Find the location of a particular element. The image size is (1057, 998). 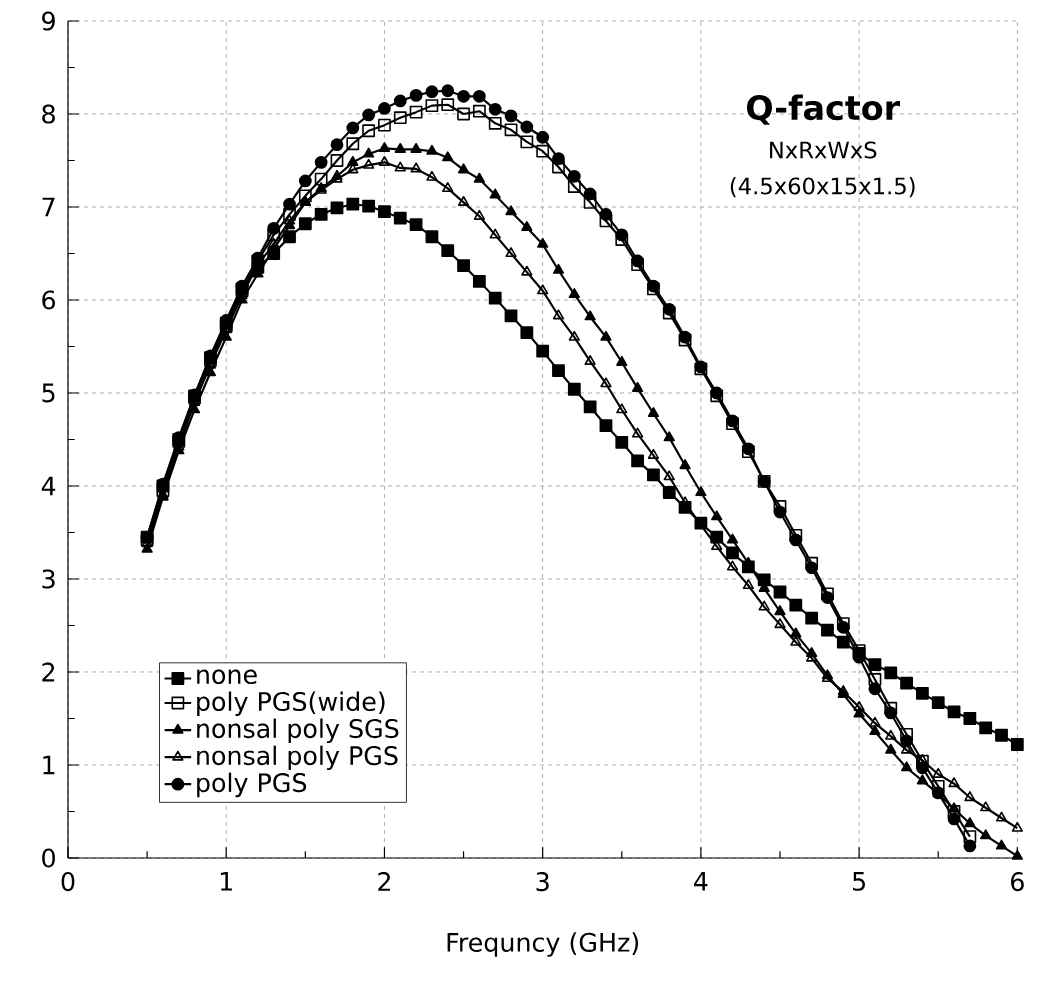

legend-label: nonsal poly PGS is located at coordinates (297, 758).